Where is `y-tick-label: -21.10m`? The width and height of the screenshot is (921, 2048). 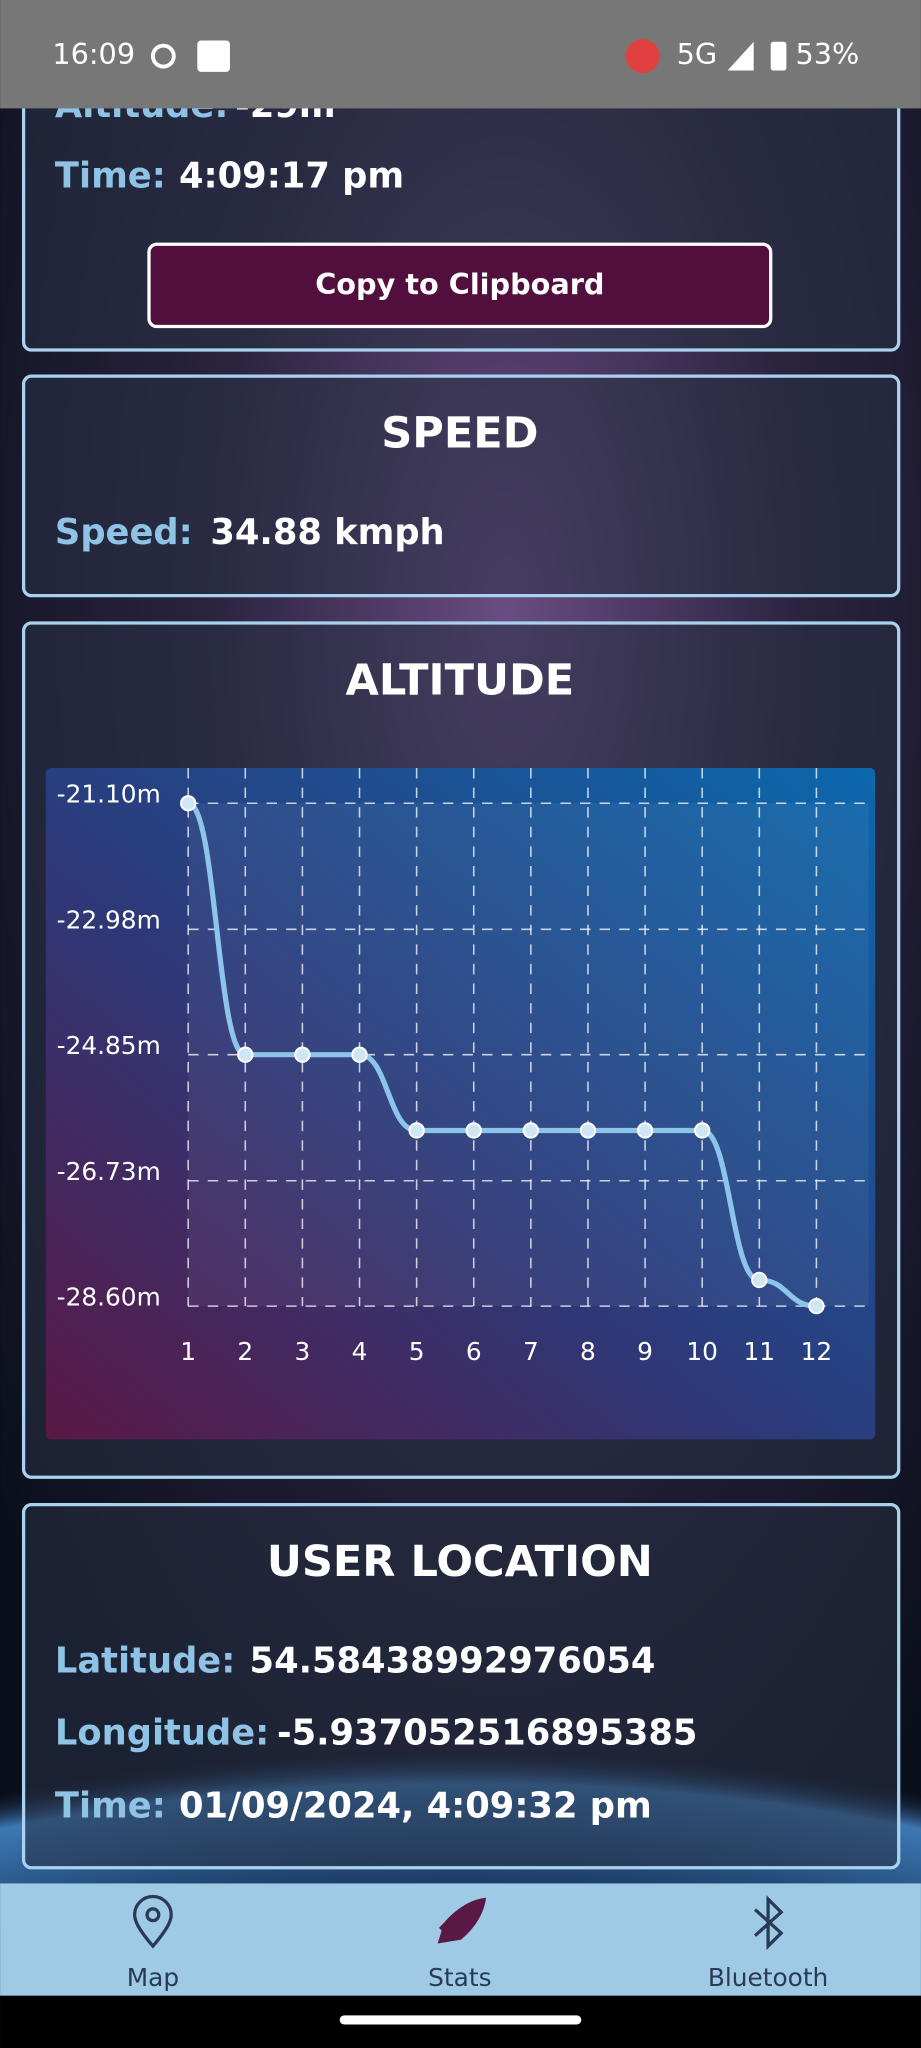
y-tick-label: -21.10m is located at coordinates (109, 793).